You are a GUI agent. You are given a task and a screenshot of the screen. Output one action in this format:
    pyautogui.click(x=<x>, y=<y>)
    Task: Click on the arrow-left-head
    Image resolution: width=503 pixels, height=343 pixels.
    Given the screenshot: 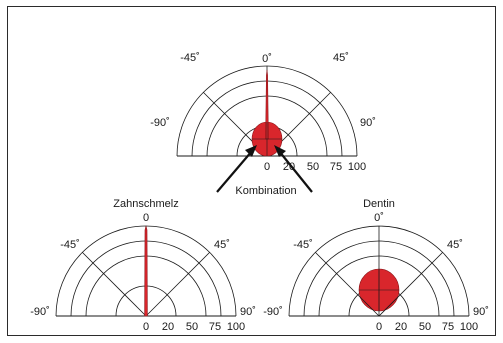 What is the action you would take?
    pyautogui.click(x=251, y=151)
    